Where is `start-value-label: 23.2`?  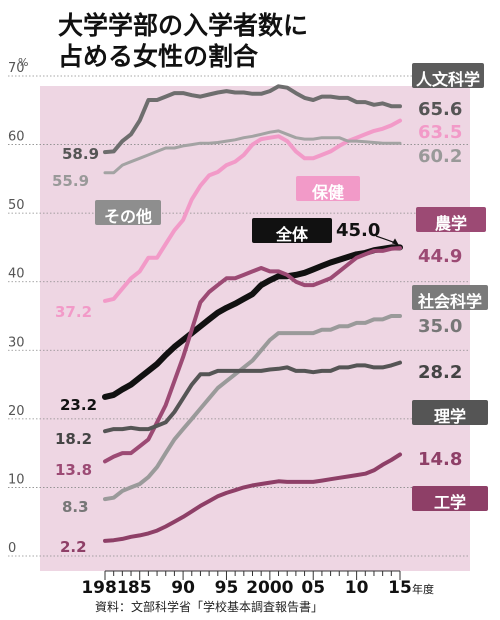
start-value-label: 23.2 is located at coordinates (78, 405).